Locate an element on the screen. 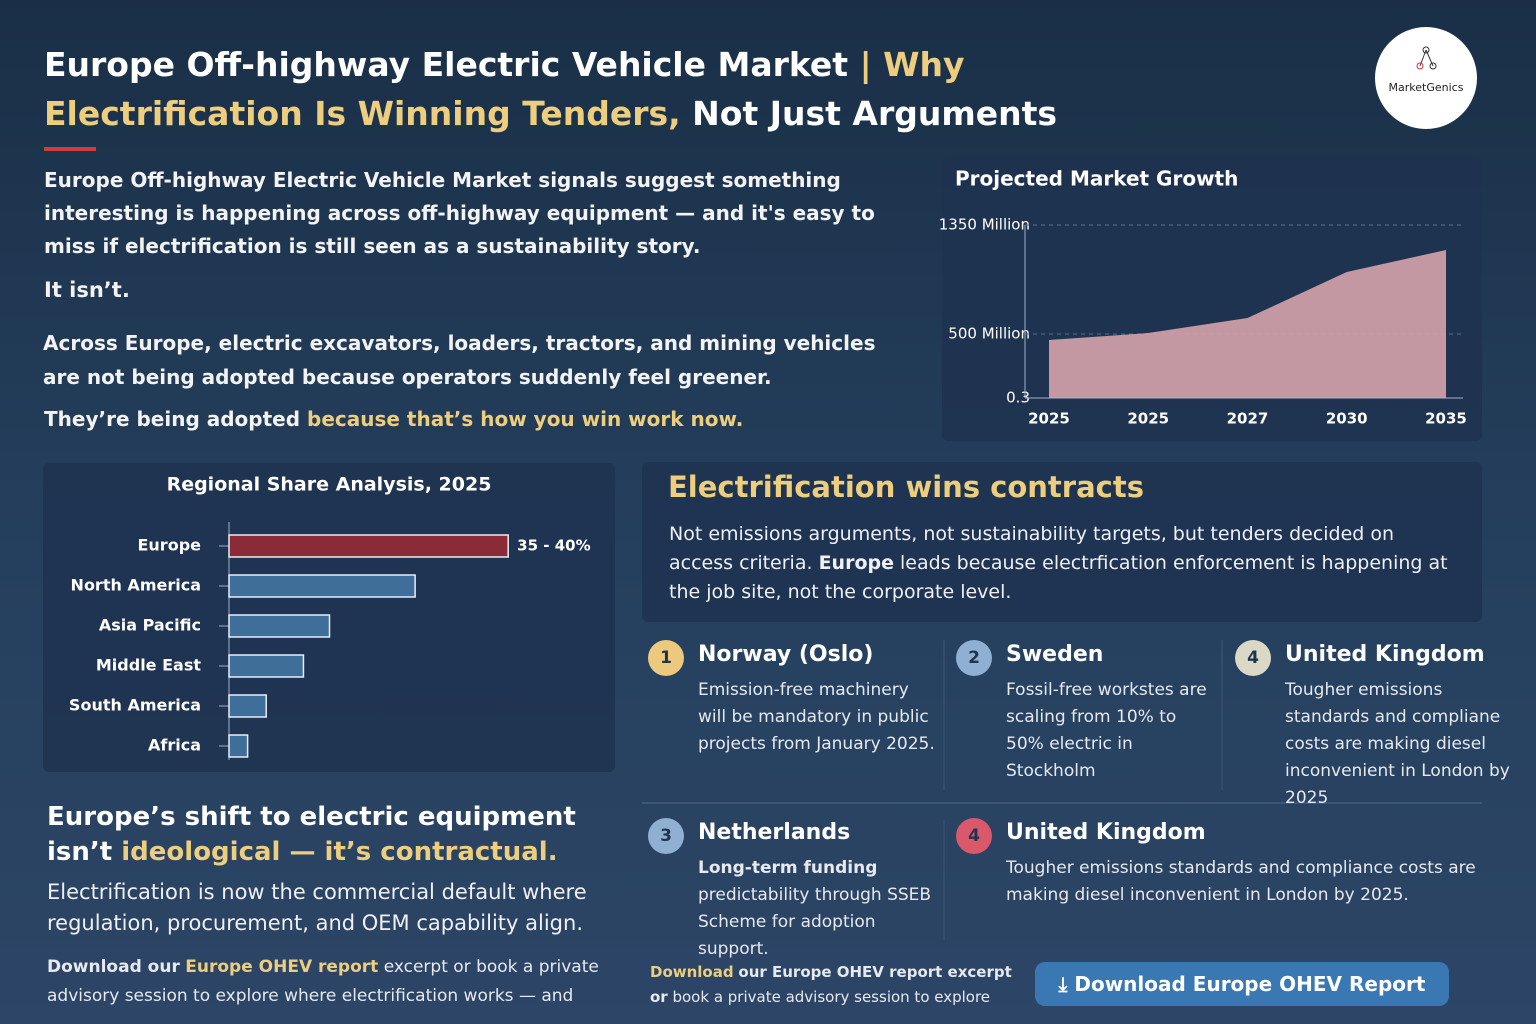  y-tick-label: 1350 Million is located at coordinates (984, 225).